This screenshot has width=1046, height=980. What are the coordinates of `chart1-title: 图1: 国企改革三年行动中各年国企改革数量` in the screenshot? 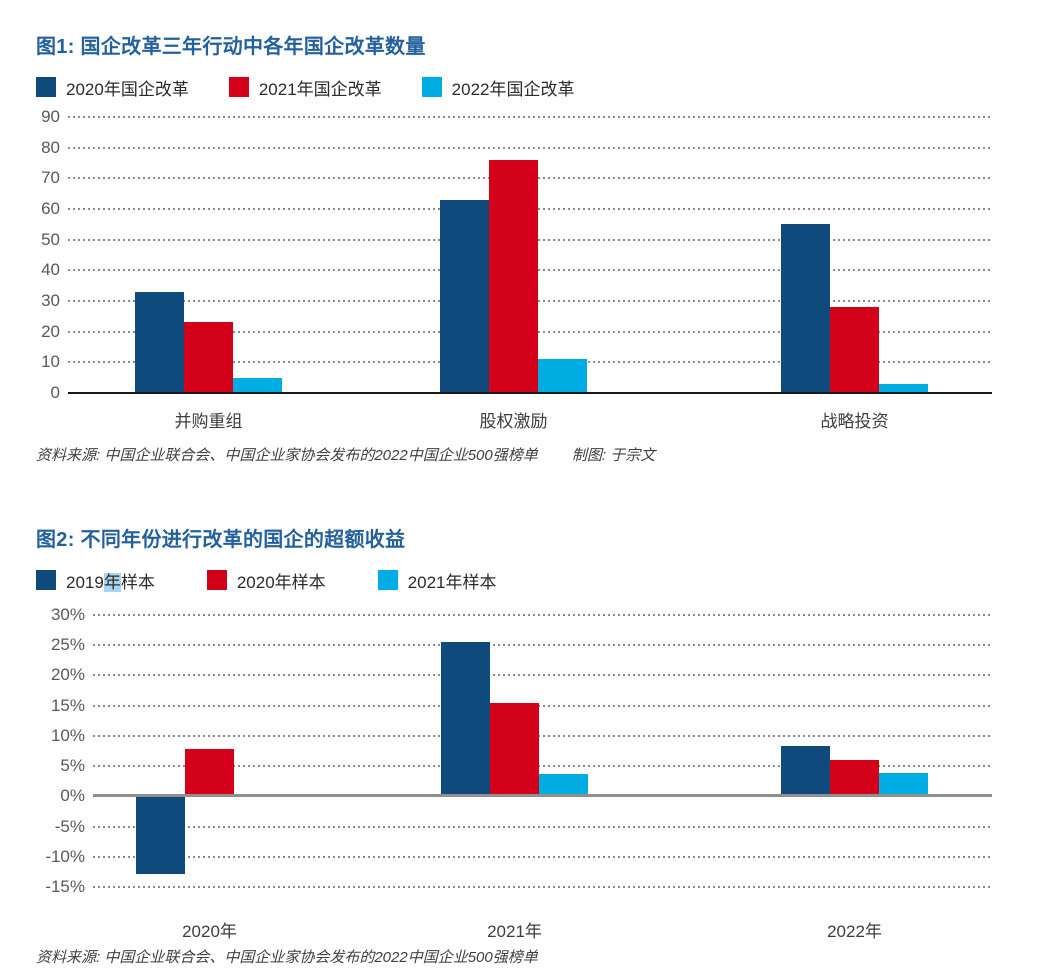 It's located at (231, 47).